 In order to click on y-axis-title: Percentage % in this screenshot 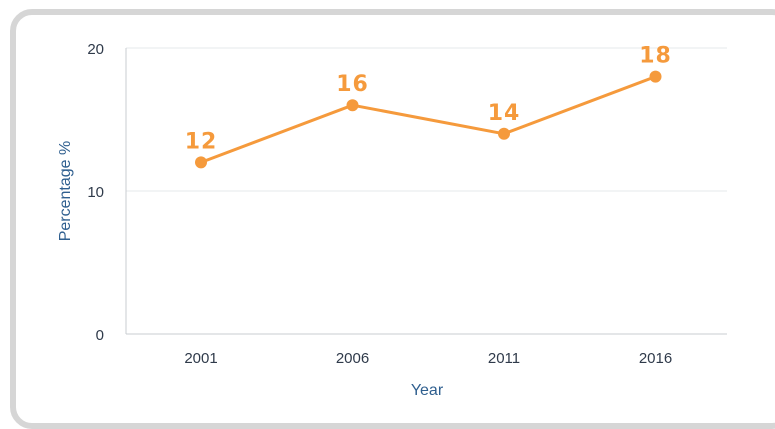, I will do `click(65, 191)`.